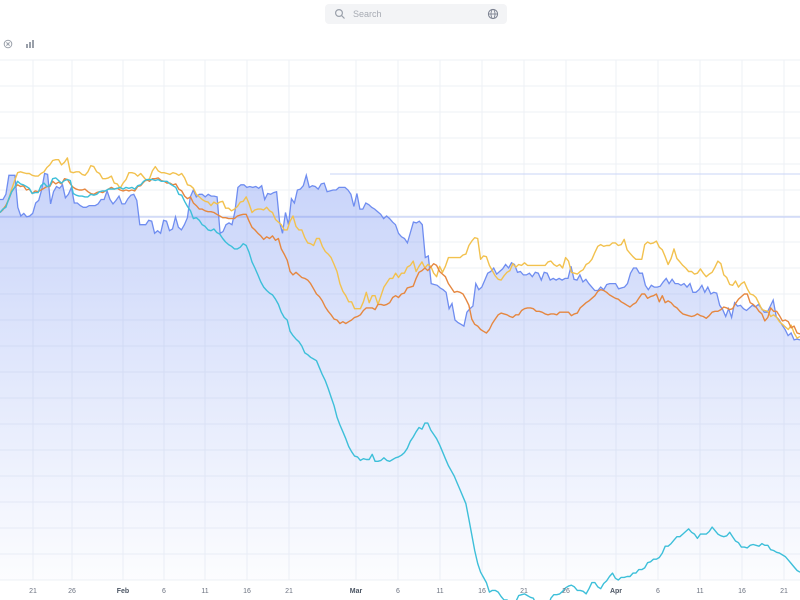 This screenshot has height=600, width=800. Describe the element at coordinates (8, 44) in the screenshot. I see `close-circle-icon` at that location.